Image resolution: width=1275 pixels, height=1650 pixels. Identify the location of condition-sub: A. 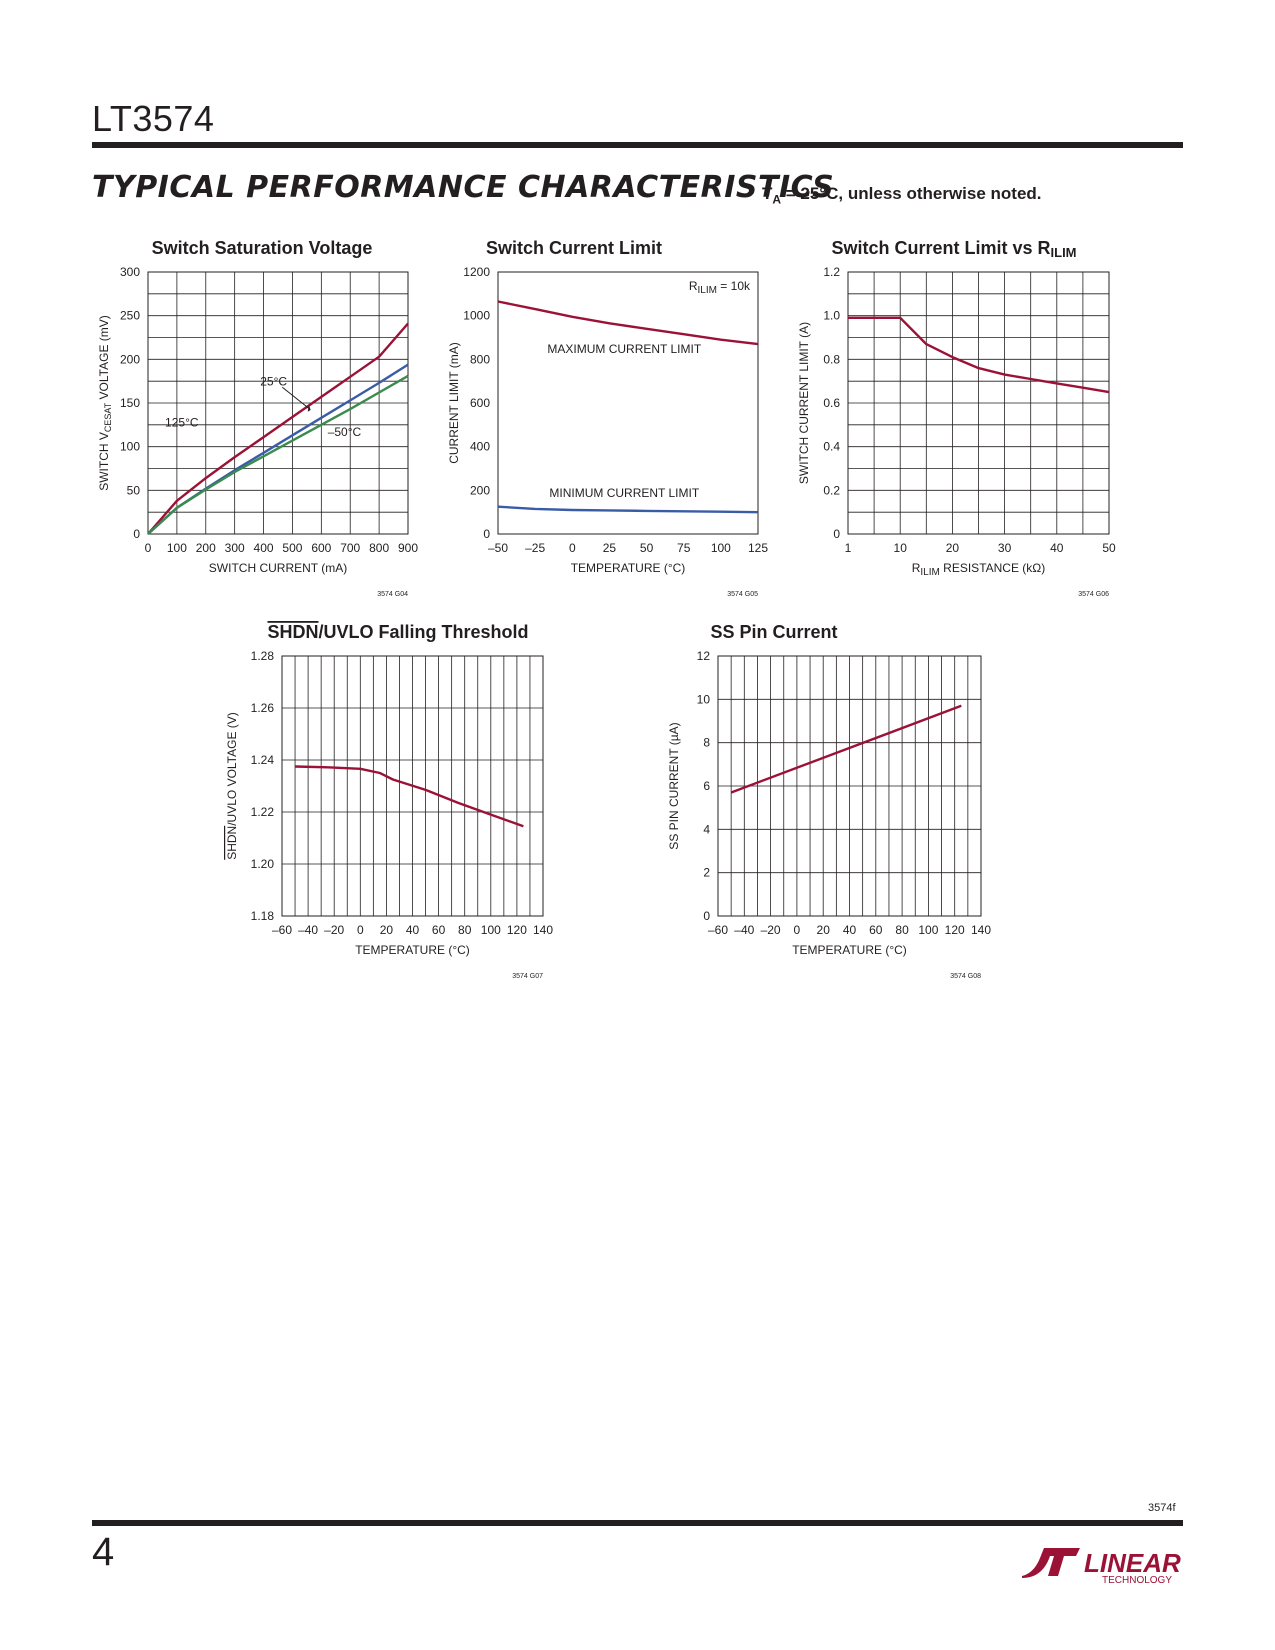
(777, 199).